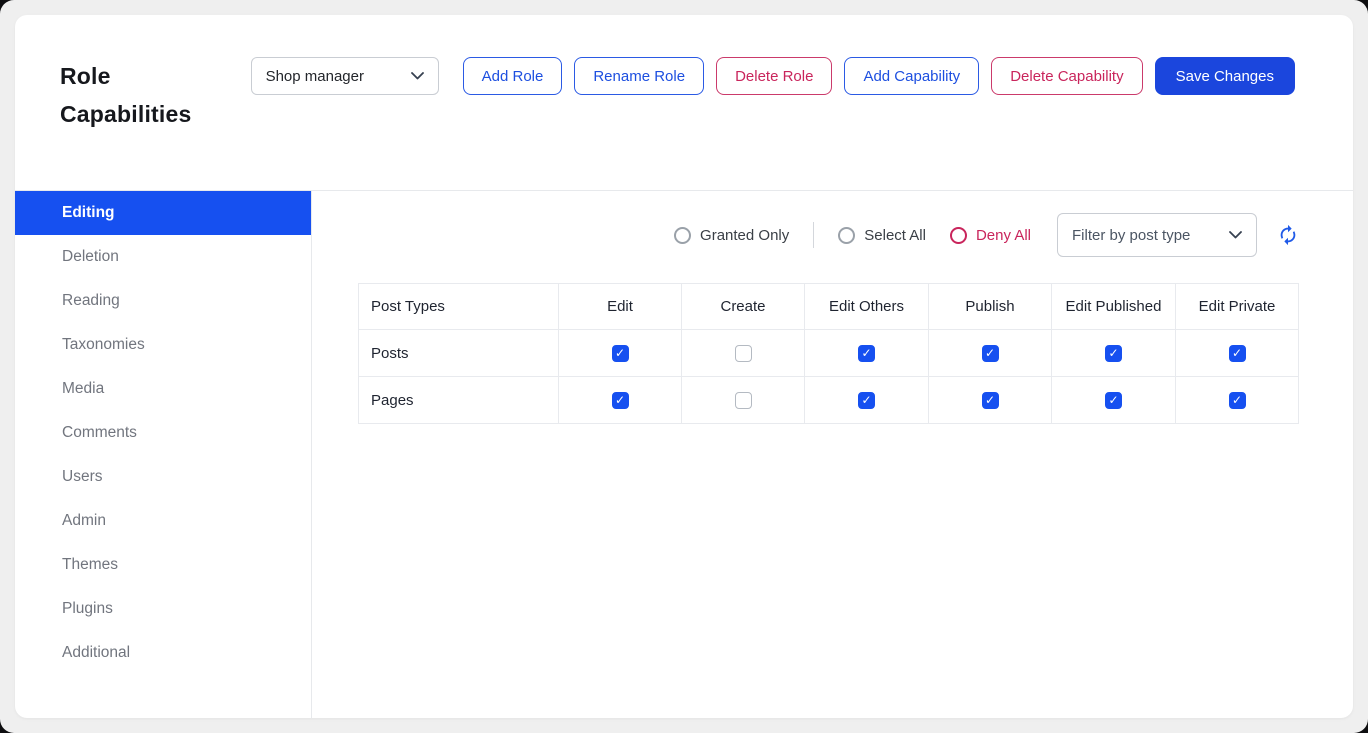 Image resolution: width=1368 pixels, height=733 pixels. I want to click on sidebar-item-plugins: Plugins, so click(87, 608).